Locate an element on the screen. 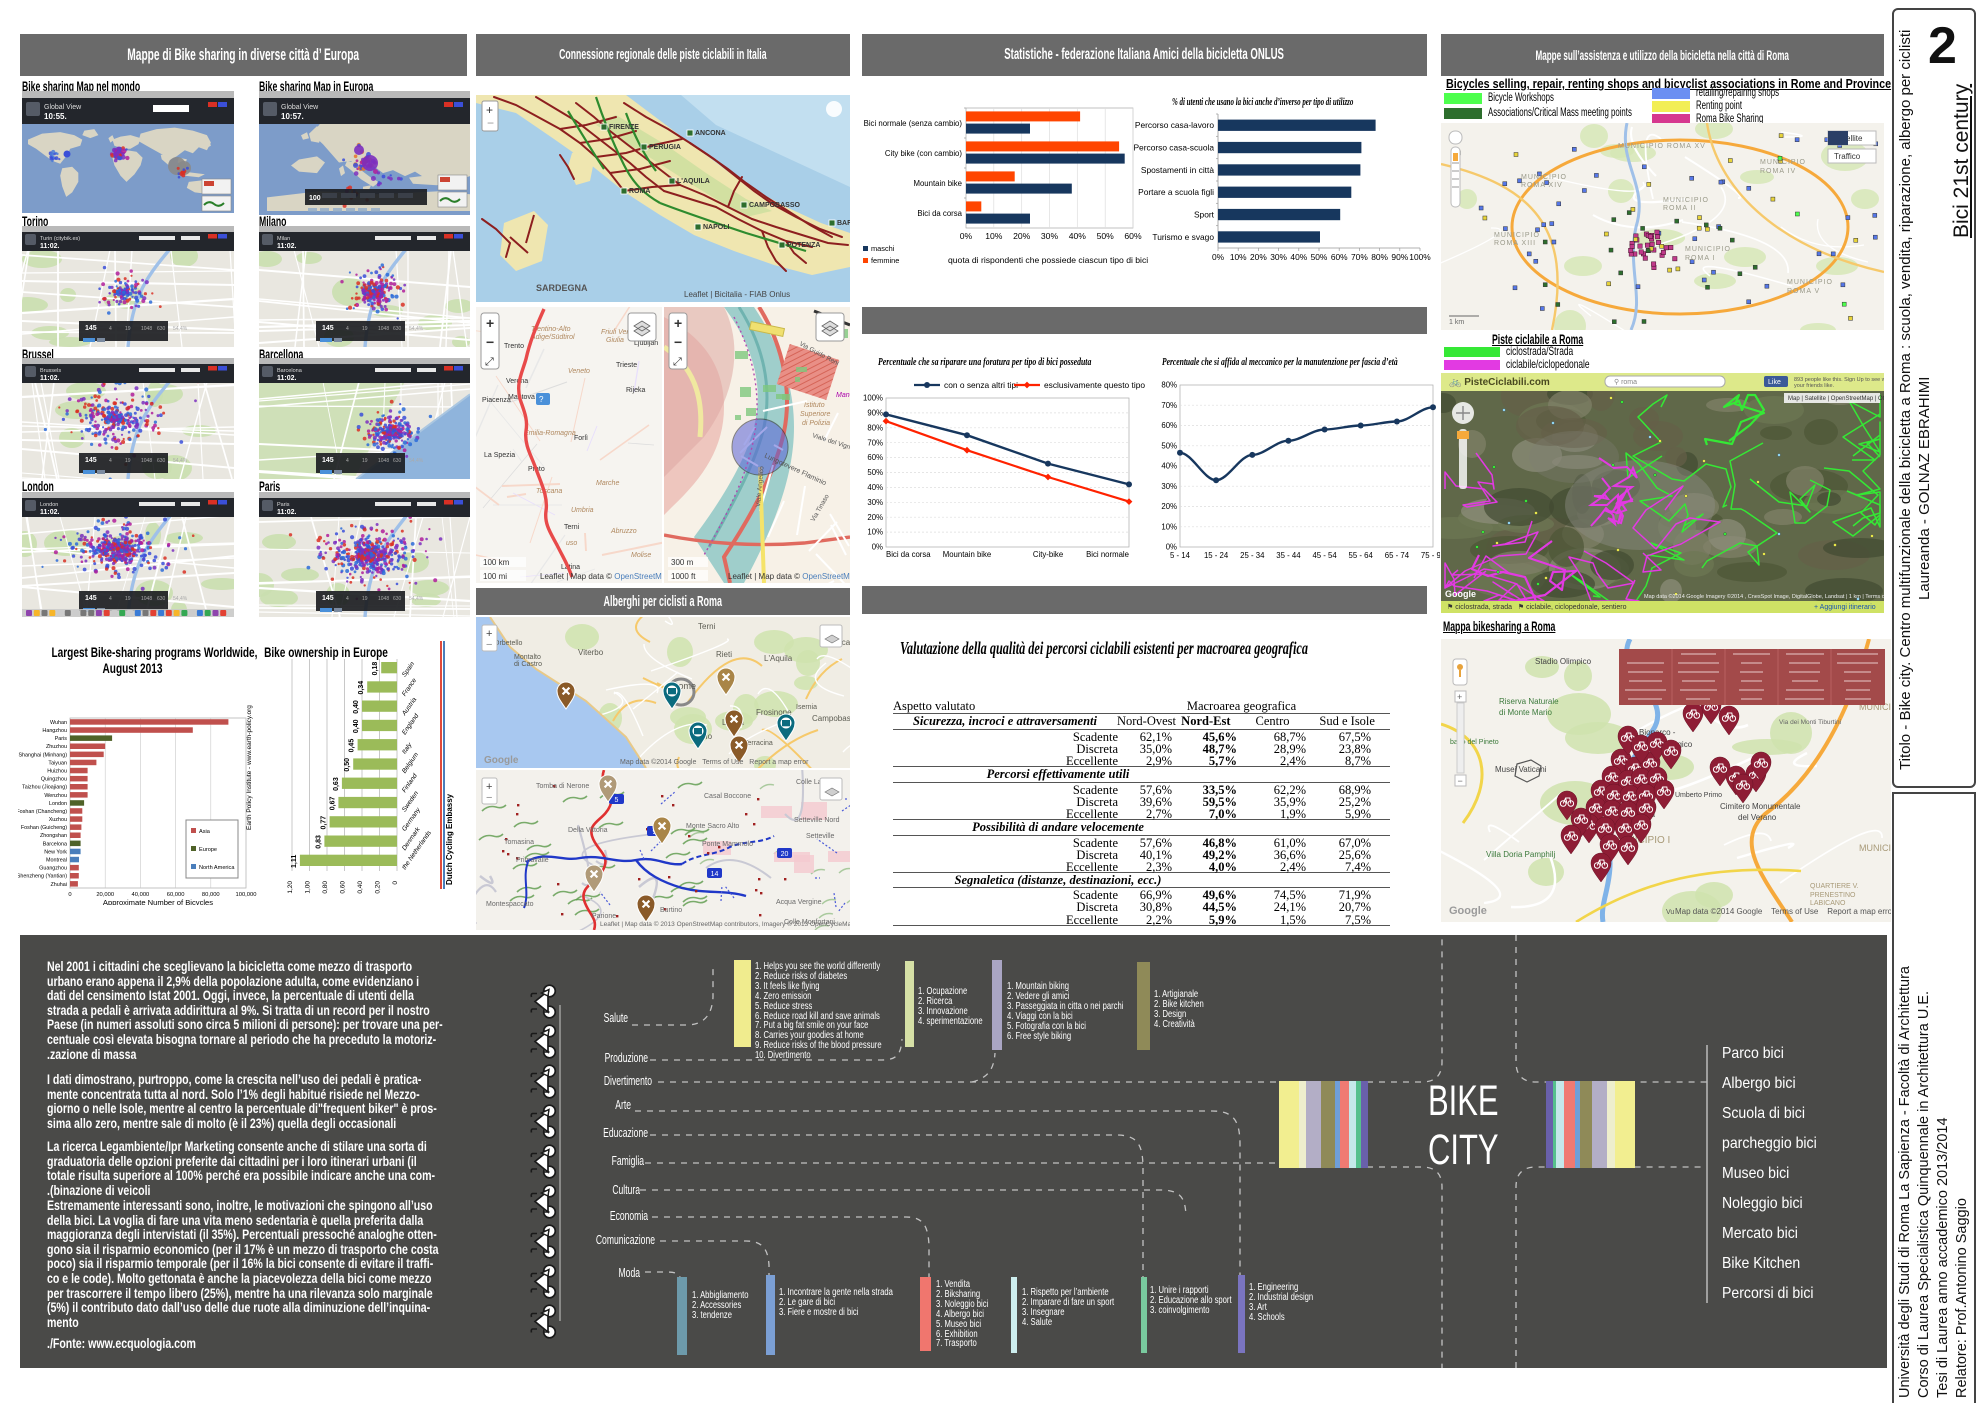 The width and height of the screenshot is (1984, 1403). svg-text: 20 is located at coordinates (785, 854).